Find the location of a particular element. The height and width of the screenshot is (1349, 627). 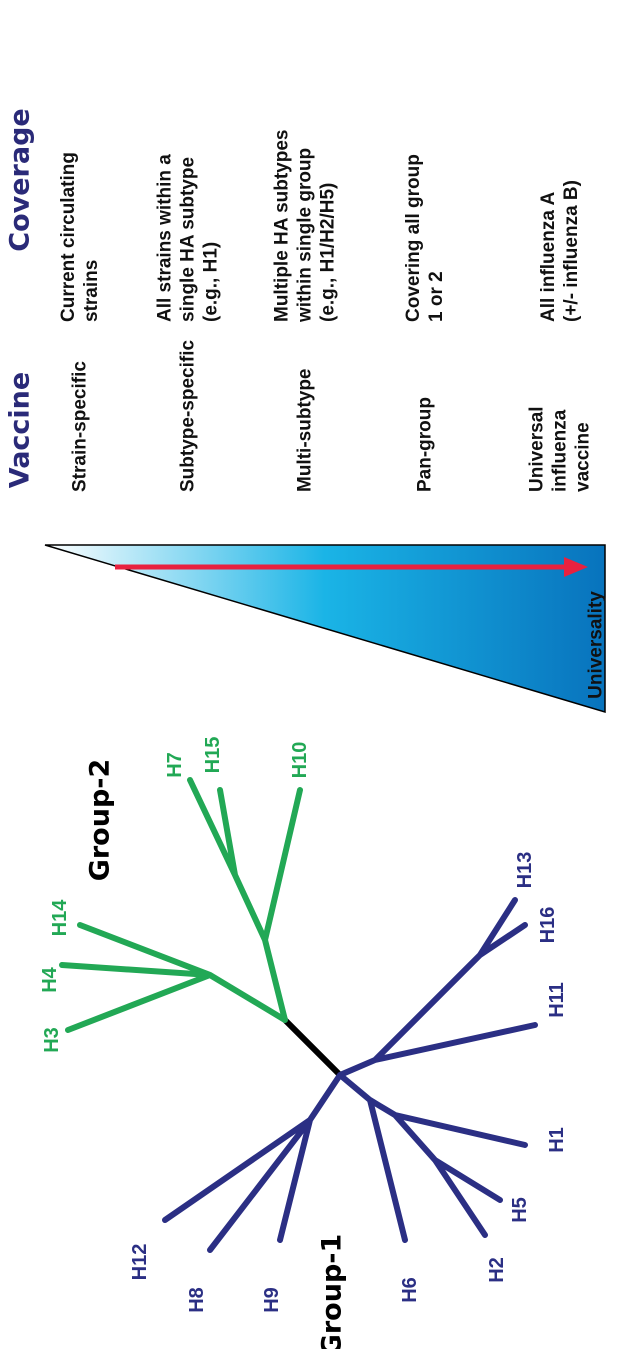

coverage-text: All strains within a is located at coordinates (165, 238).